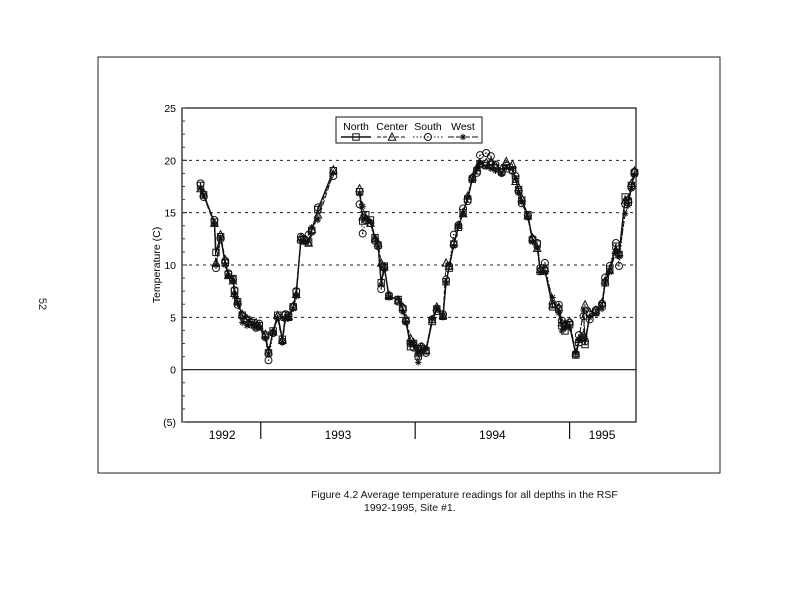 This screenshot has width=800, height=600. What do you see at coordinates (338, 435) in the screenshot?
I see `x-year-label: 1993` at bounding box center [338, 435].